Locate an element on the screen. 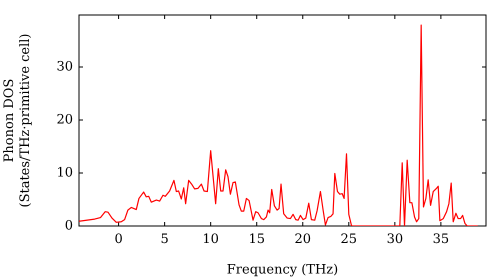  x-tick-label: 15 is located at coordinates (256, 240).